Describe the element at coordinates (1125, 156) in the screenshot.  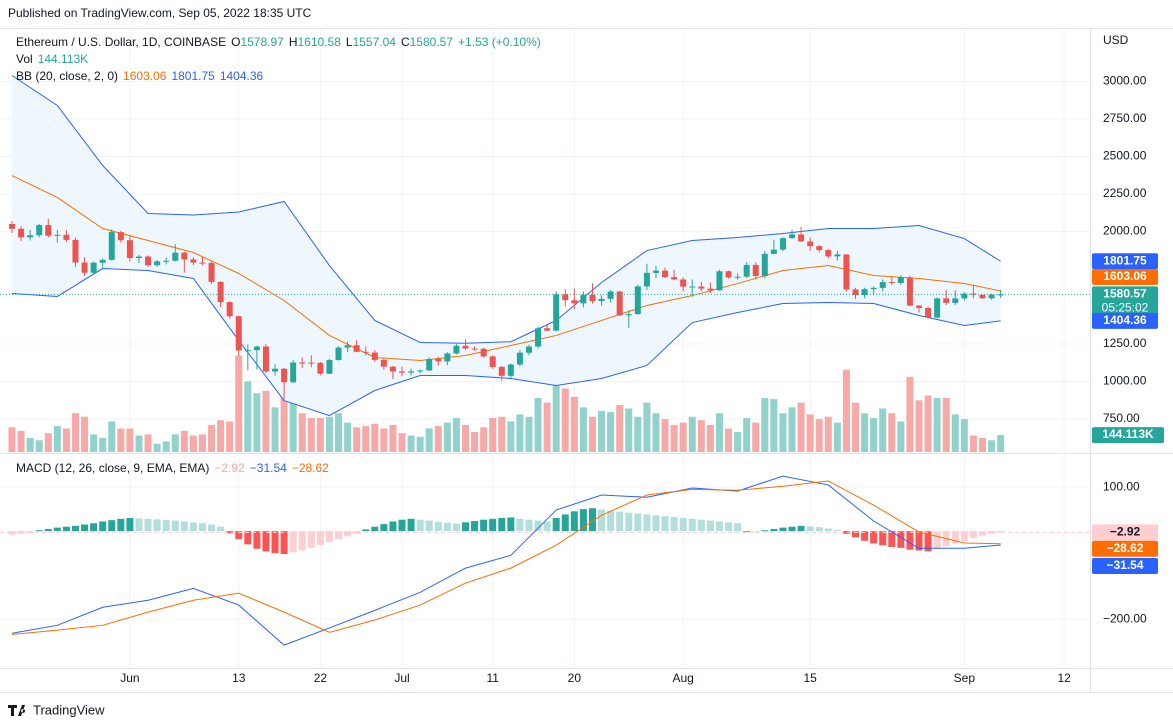
I see `y-tick-label: 2500.00` at that location.